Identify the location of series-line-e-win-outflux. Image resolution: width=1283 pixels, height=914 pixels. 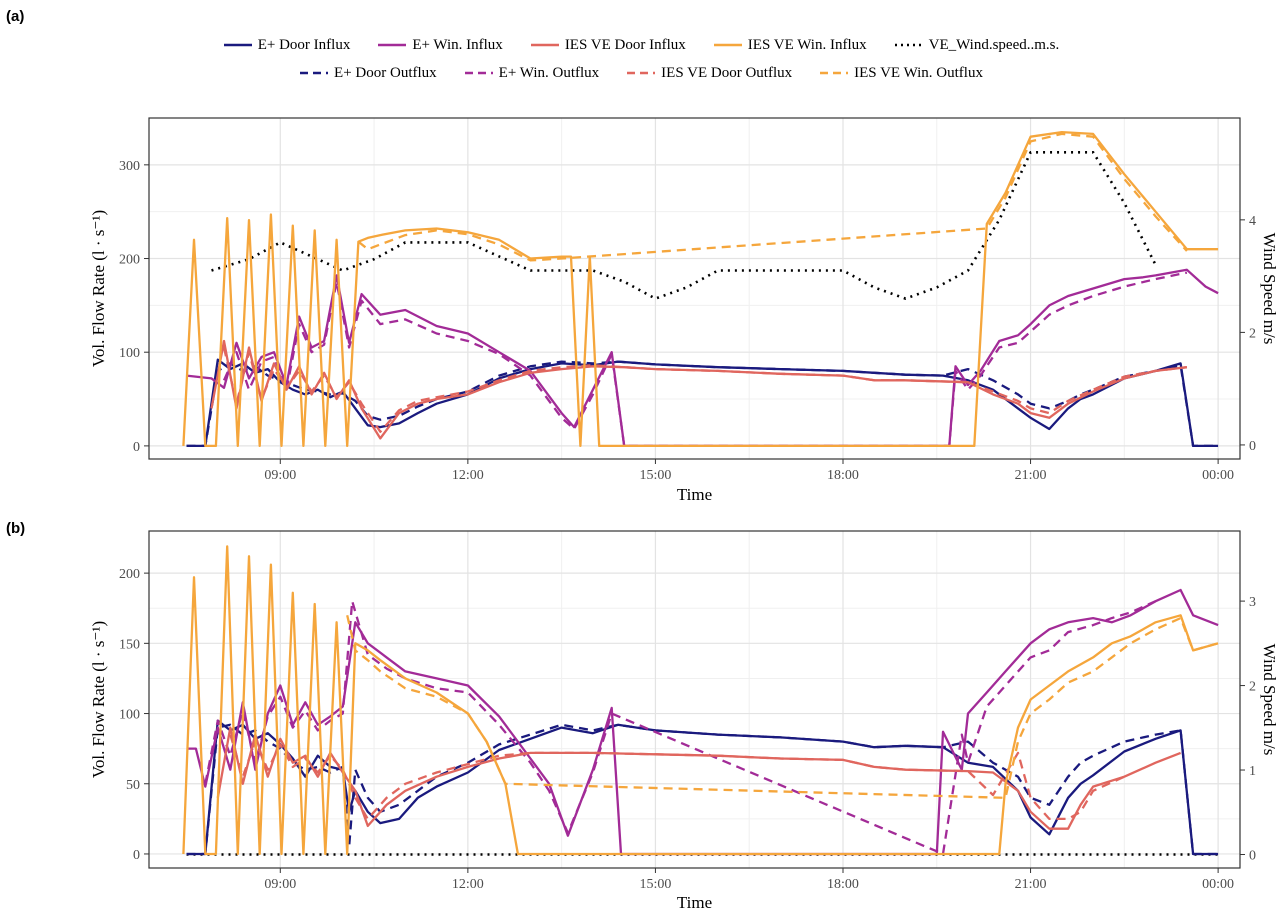
(705, 359).